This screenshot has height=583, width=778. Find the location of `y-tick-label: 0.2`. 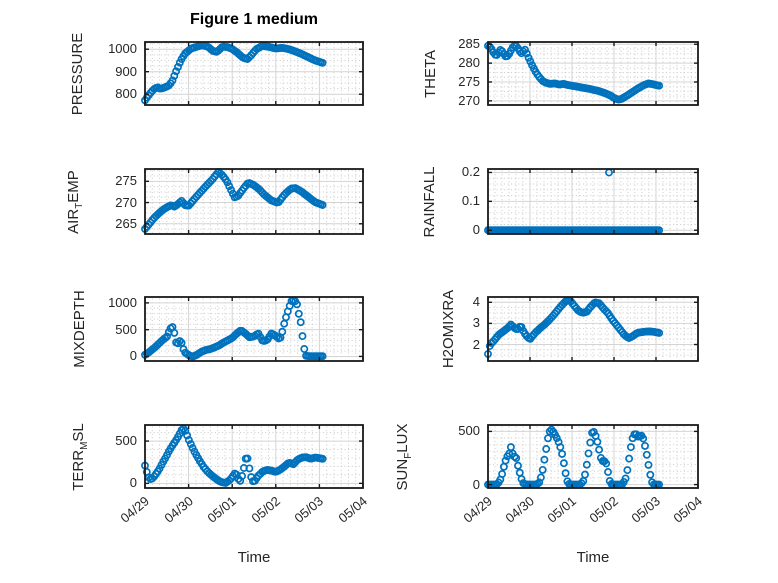

y-tick-label: 0.2 is located at coordinates (470, 172).